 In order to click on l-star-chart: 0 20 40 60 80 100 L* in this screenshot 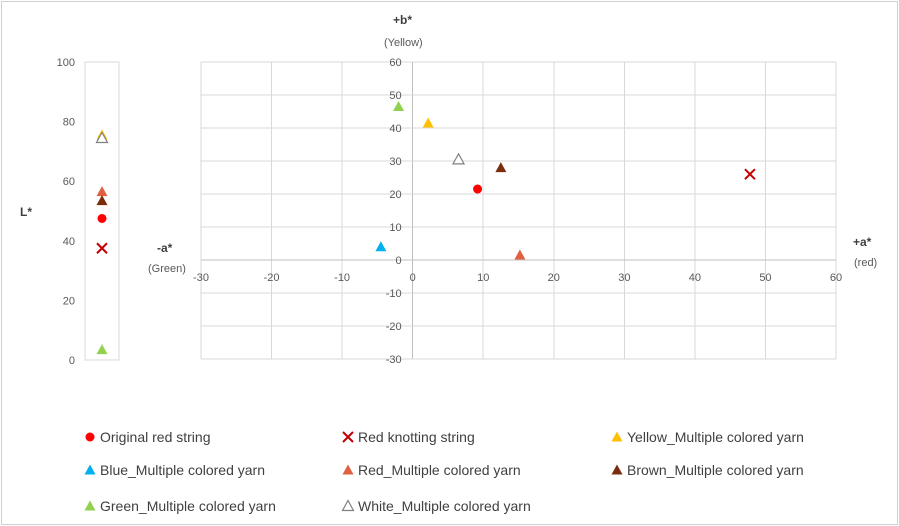, I will do `click(70, 212)`.